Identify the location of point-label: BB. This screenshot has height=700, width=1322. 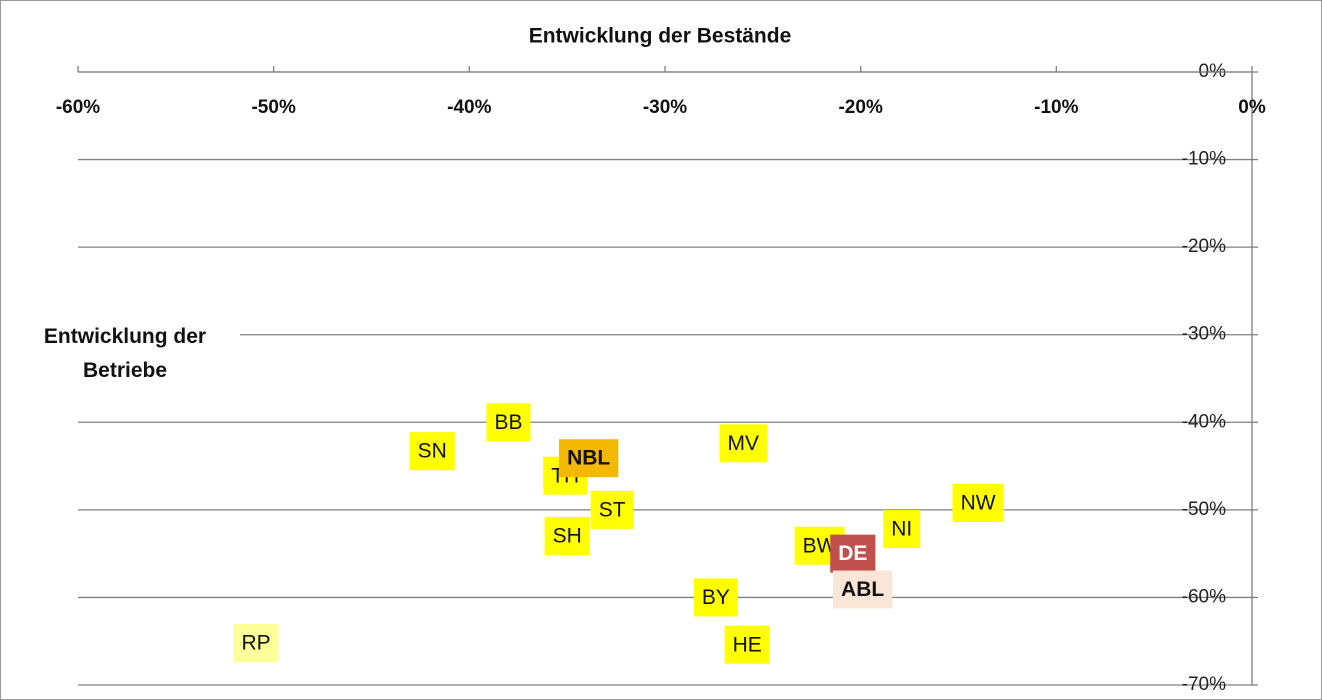
(508, 422).